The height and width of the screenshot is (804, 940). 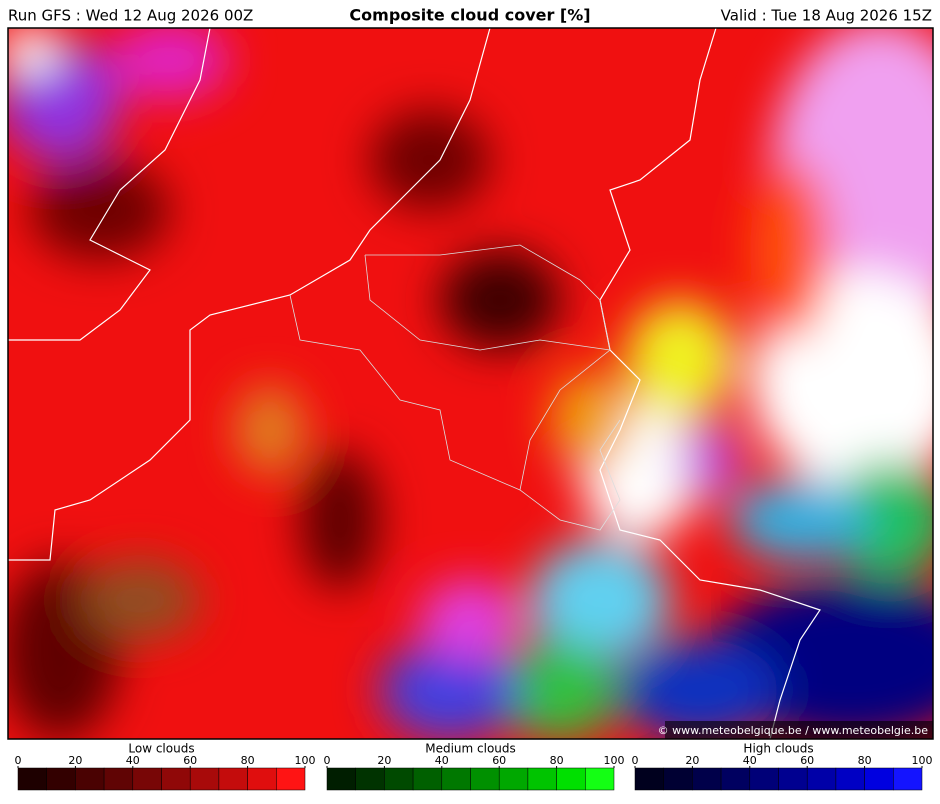 What do you see at coordinates (826, 16) in the screenshot?
I see `valid-label: Valid : Tue 18 Aug 2026 15Z` at bounding box center [826, 16].